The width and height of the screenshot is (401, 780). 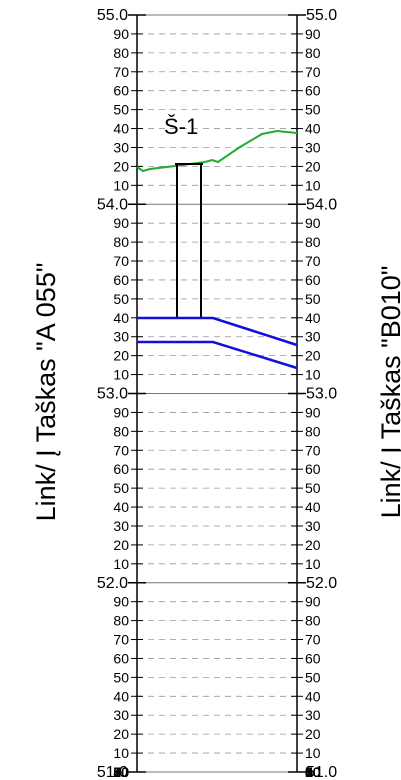 I want to click on pipe-bottom-line, so click(x=217, y=355).